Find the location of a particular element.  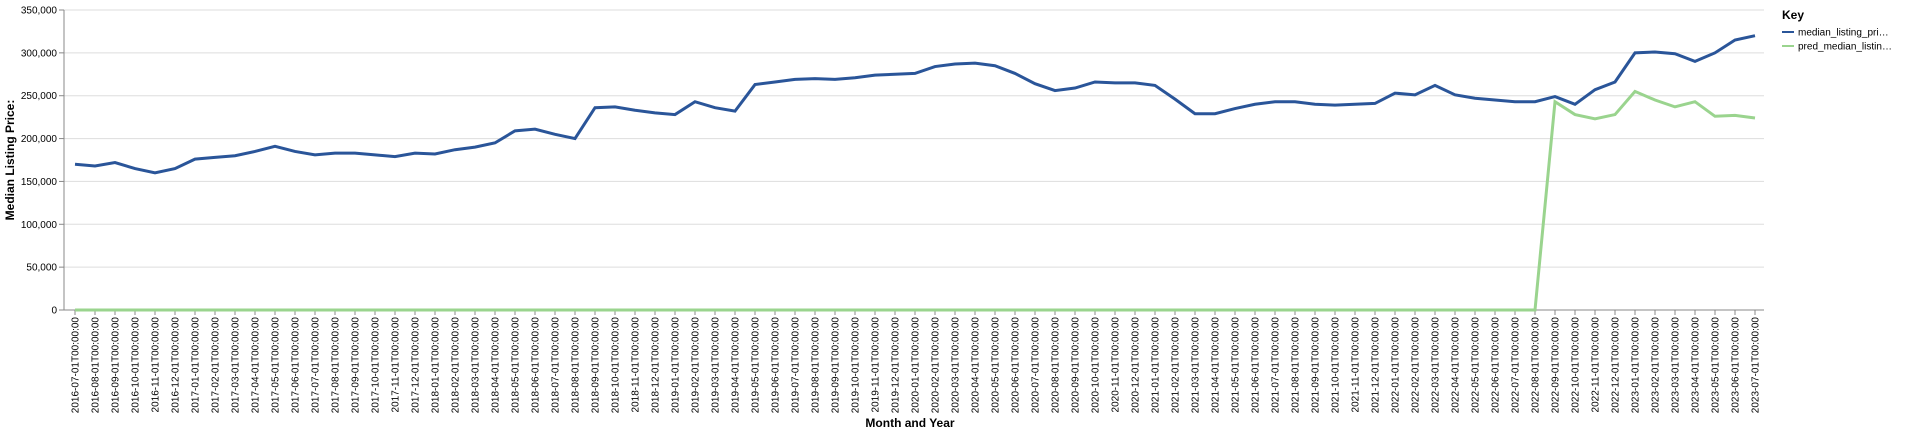

x-tick-label: 2019-04-01T00:00:00 is located at coordinates (736, 365).